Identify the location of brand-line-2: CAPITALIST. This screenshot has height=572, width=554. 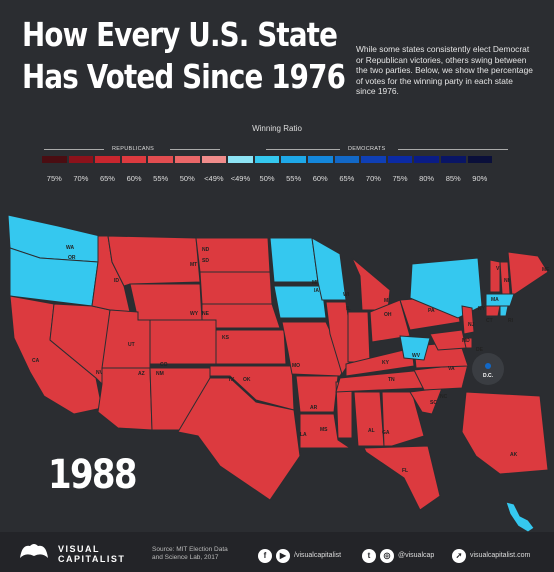
(92, 559).